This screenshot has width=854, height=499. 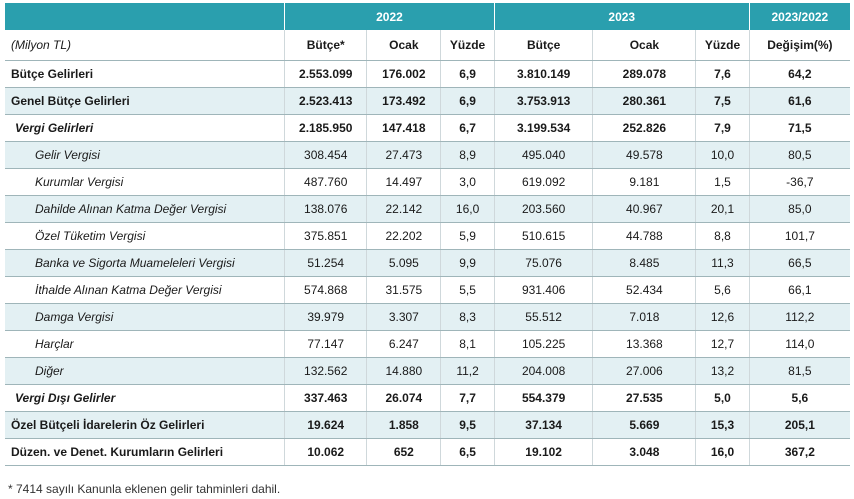 What do you see at coordinates (543, 452) in the screenshot?
I see `cell: 19.102` at bounding box center [543, 452].